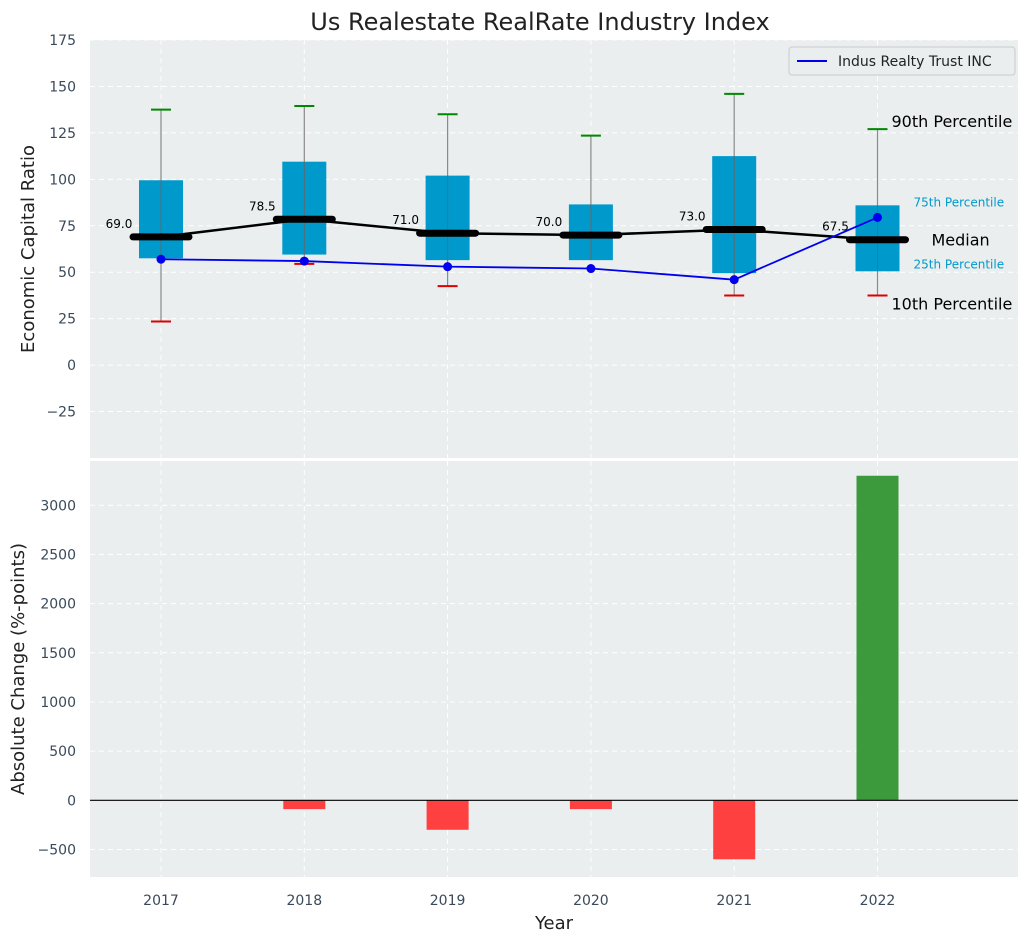  I want to click on y-tick-label: 1000, so click(58, 703).